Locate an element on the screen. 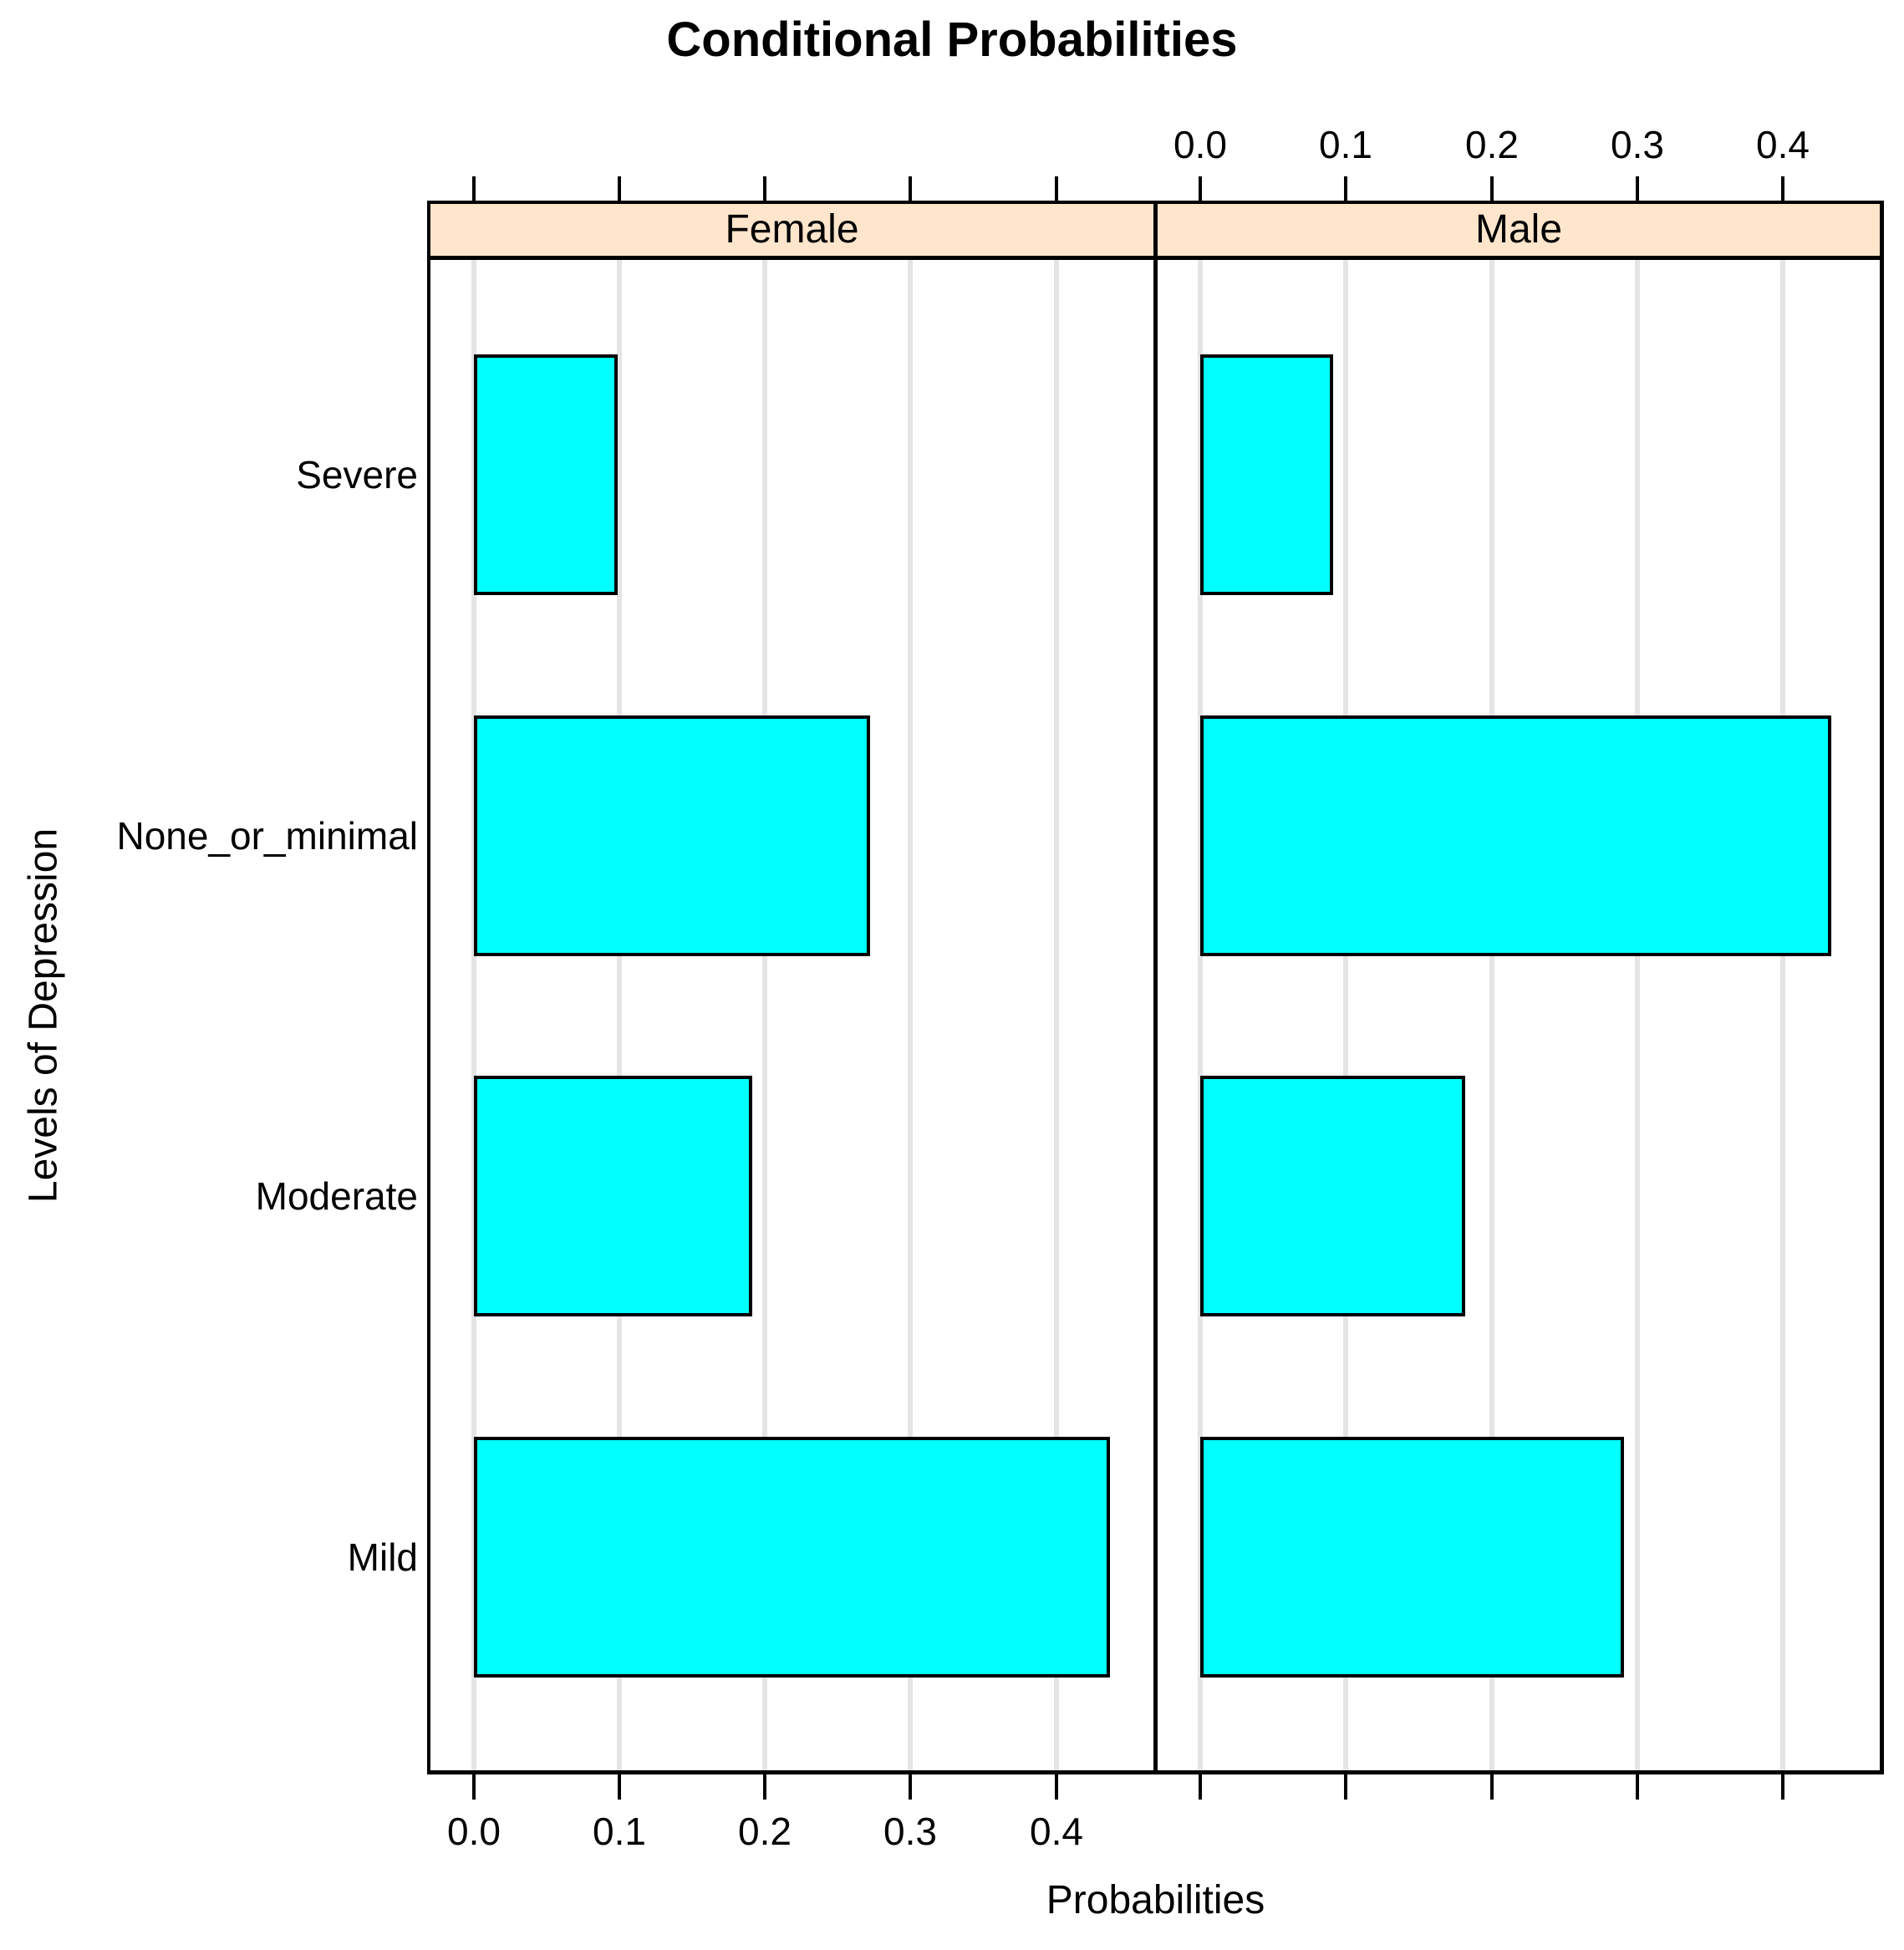  y-axis-title: Levels of Depression is located at coordinates (43, 1015).